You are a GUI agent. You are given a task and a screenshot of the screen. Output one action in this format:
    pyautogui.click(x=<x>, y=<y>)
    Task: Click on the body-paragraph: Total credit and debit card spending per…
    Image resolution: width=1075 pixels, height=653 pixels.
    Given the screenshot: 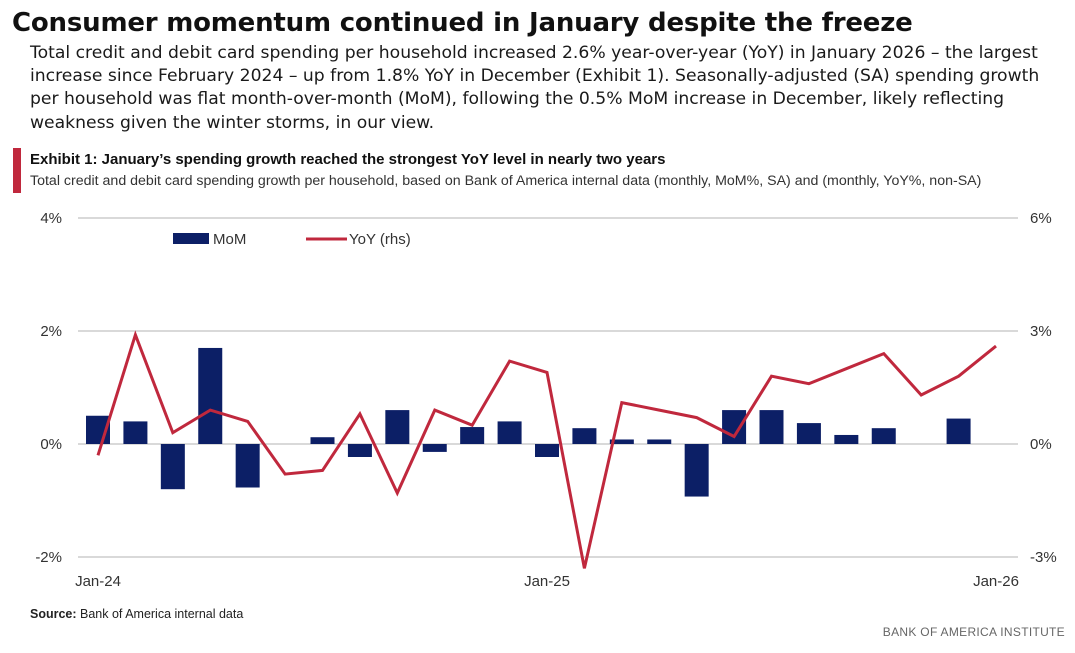 What is the action you would take?
    pyautogui.click(x=535, y=88)
    